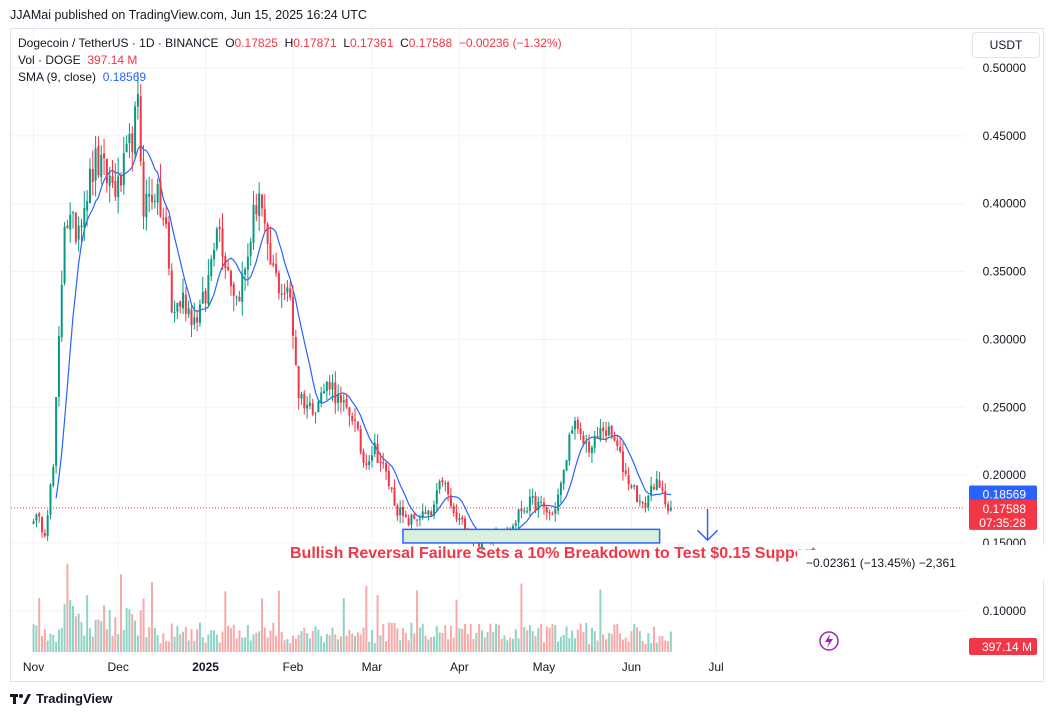 Image resolution: width=1054 pixels, height=717 pixels. I want to click on volume-price-tag-label: 397.14 M, so click(1007, 647).